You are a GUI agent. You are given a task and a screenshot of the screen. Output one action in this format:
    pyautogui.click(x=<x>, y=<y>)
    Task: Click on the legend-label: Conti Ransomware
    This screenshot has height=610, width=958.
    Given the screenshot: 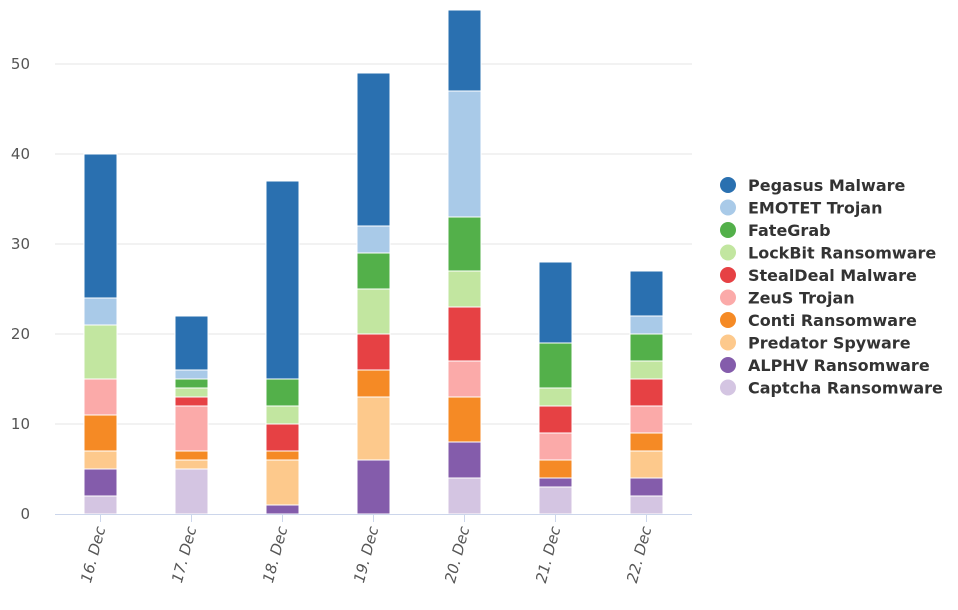 What is the action you would take?
    pyautogui.click(x=832, y=320)
    